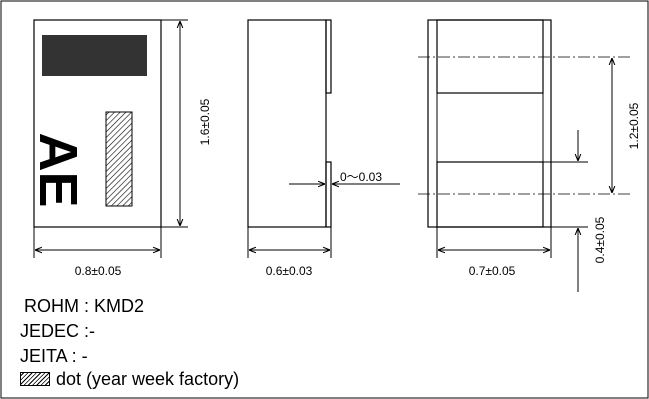 The height and width of the screenshot is (399, 649). Describe the element at coordinates (54, 356) in the screenshot. I see `jeita-code: JEITA : -` at that location.